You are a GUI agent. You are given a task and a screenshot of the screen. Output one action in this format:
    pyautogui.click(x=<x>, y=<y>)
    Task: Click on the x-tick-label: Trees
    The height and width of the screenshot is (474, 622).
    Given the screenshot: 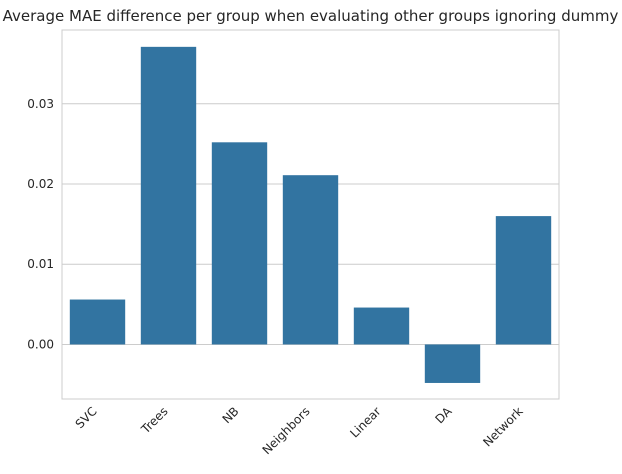 What is the action you would take?
    pyautogui.click(x=154, y=420)
    